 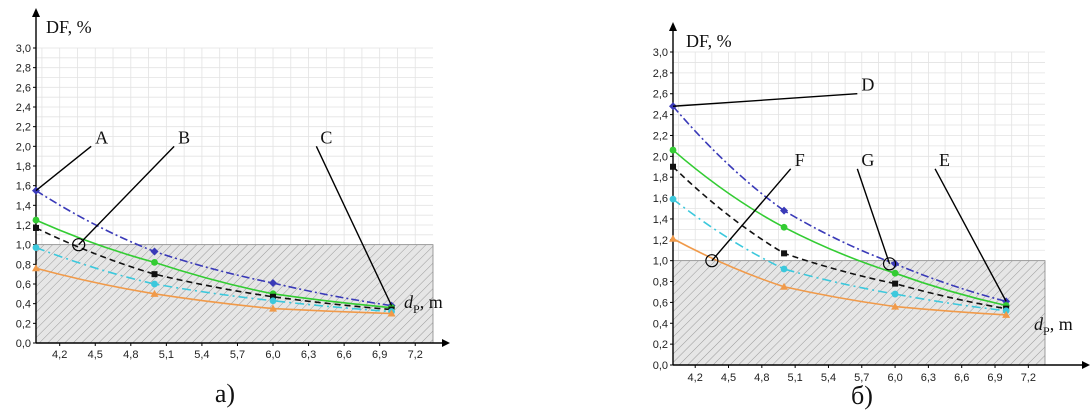 What do you see at coordinates (660, 199) in the screenshot?
I see `y-tick-label: 1,6` at bounding box center [660, 199].